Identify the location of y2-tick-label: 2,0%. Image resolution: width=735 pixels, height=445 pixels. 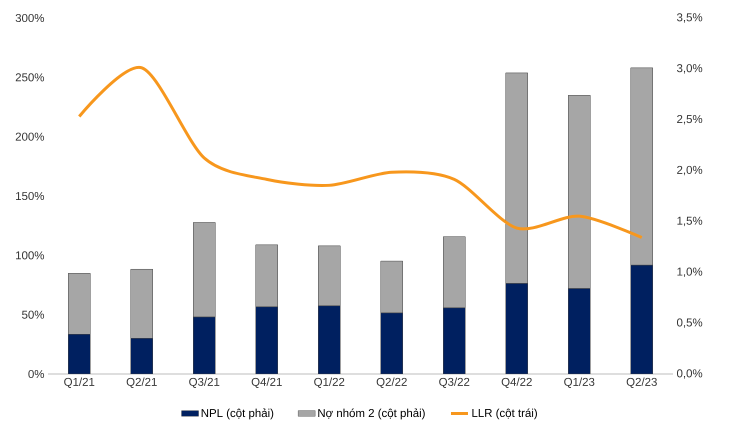
(689, 171).